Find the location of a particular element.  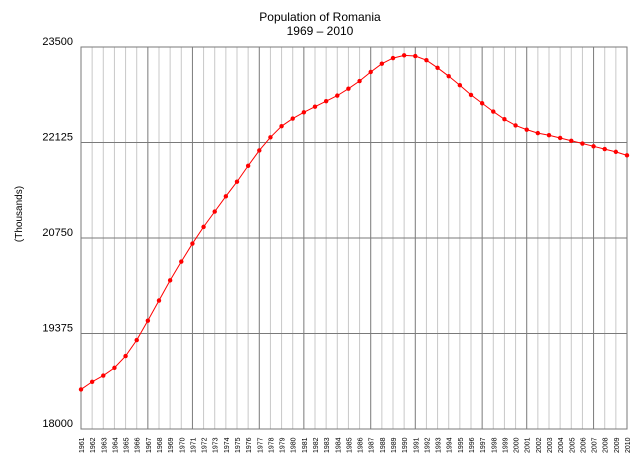

x-tick-label: 1994 is located at coordinates (450, 445).